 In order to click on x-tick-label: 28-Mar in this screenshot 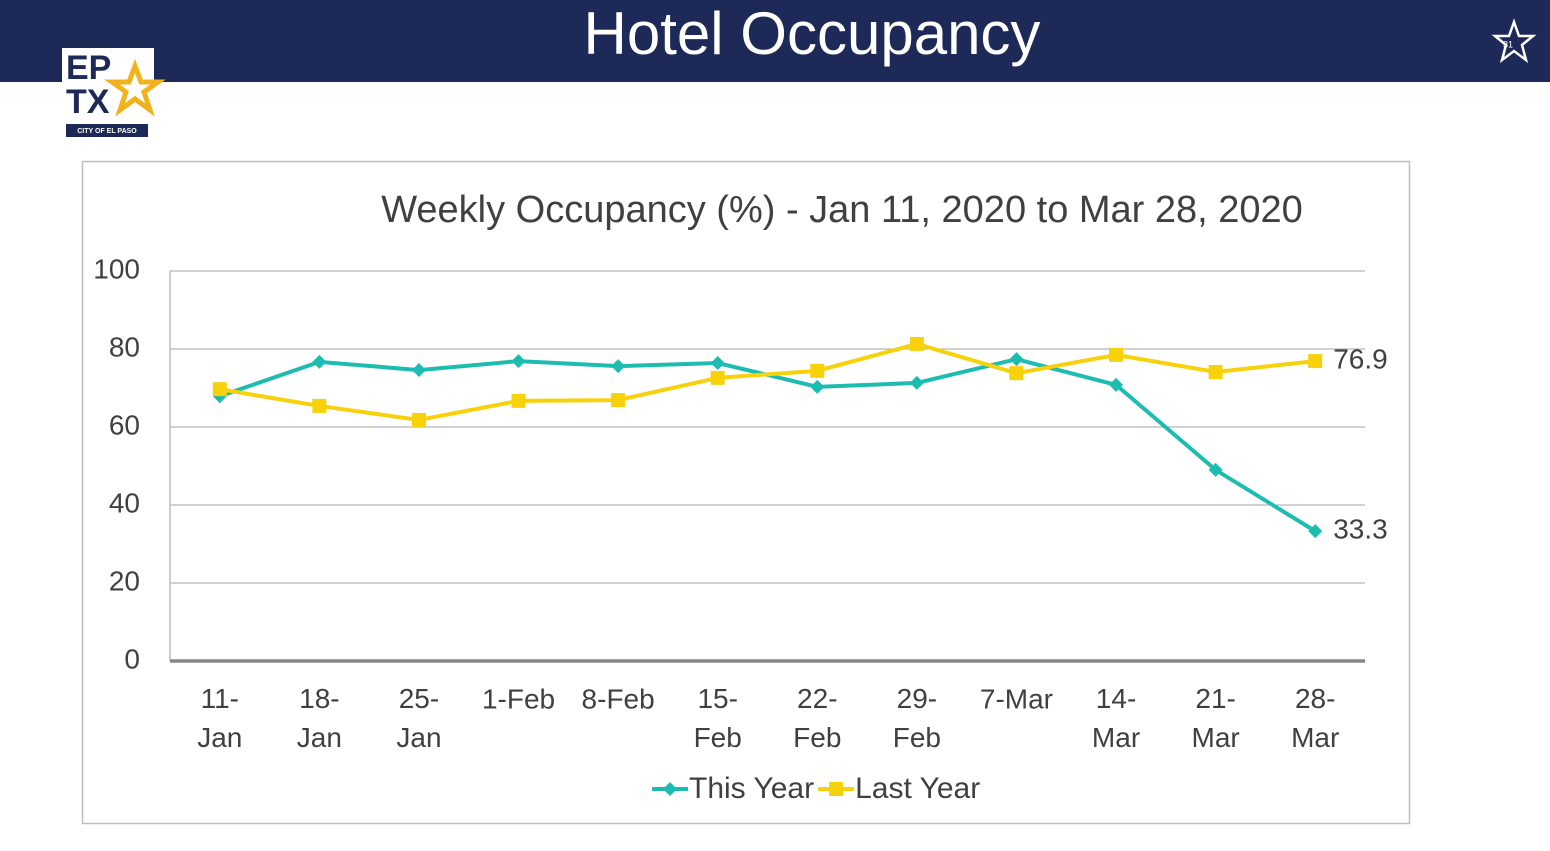, I will do `click(1315, 718)`.